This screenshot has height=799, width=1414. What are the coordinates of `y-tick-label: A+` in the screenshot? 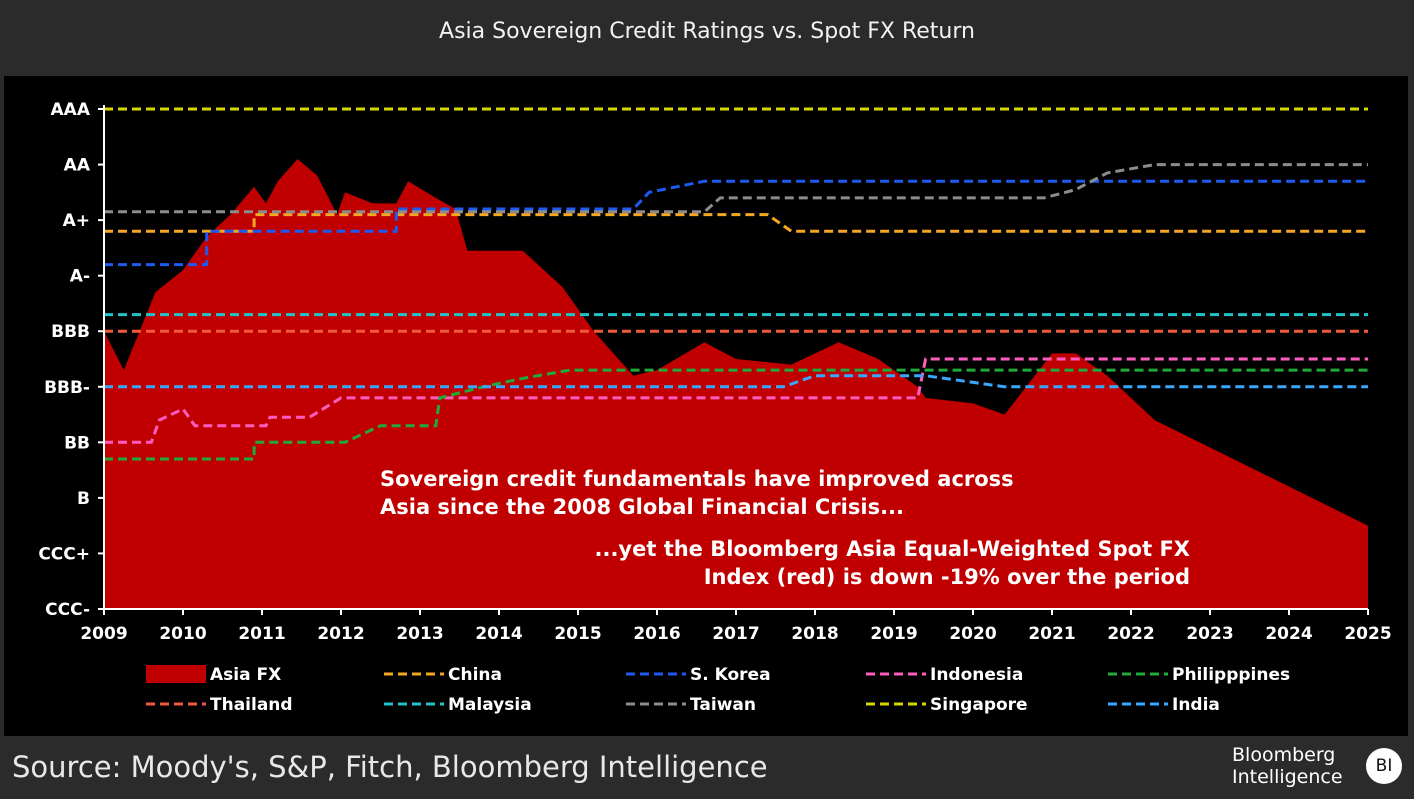 It's located at (76, 221).